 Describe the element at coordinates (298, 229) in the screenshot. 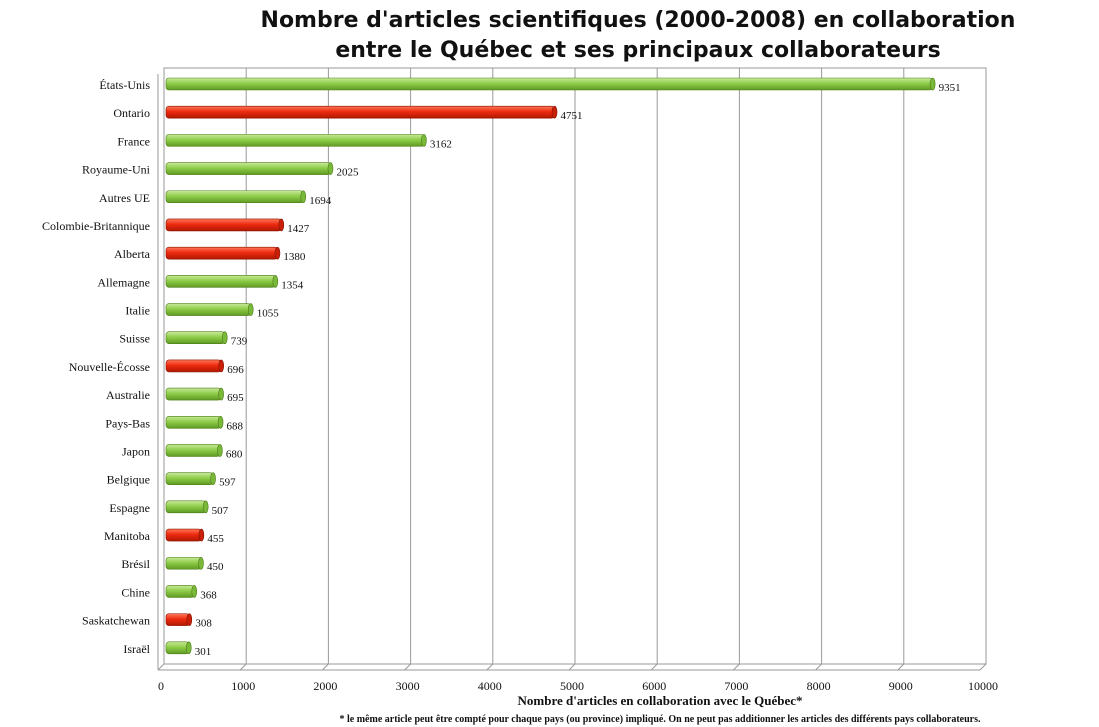

I see `data-label: 1427` at that location.